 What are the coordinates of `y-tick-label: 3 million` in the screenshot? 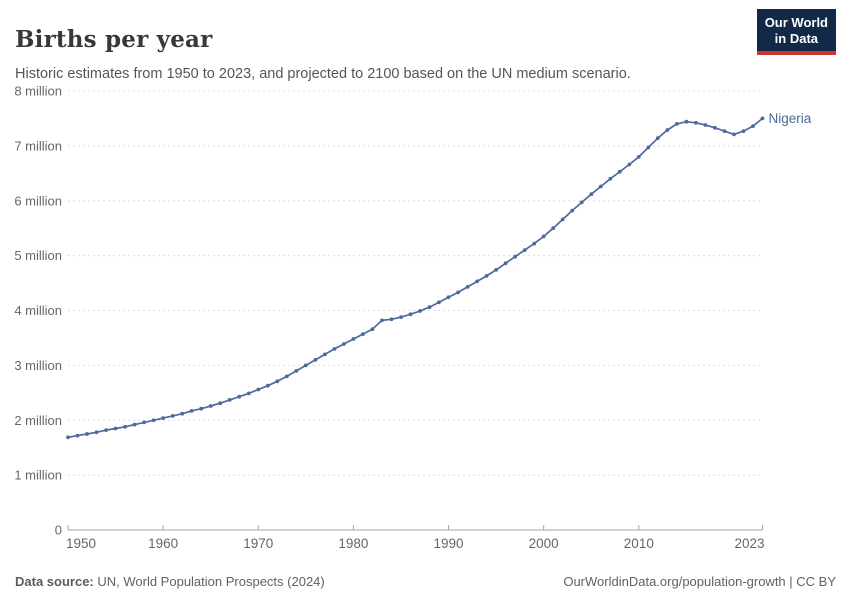 It's located at (38, 365).